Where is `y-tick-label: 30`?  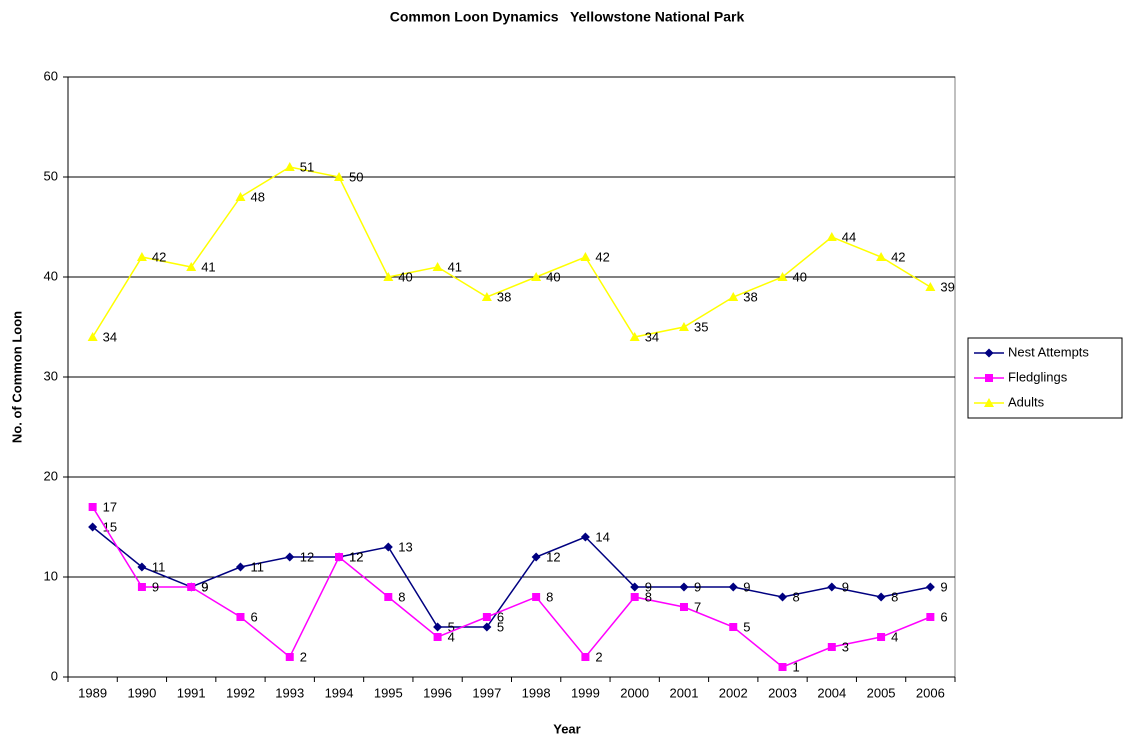 y-tick-label: 30 is located at coordinates (51, 375).